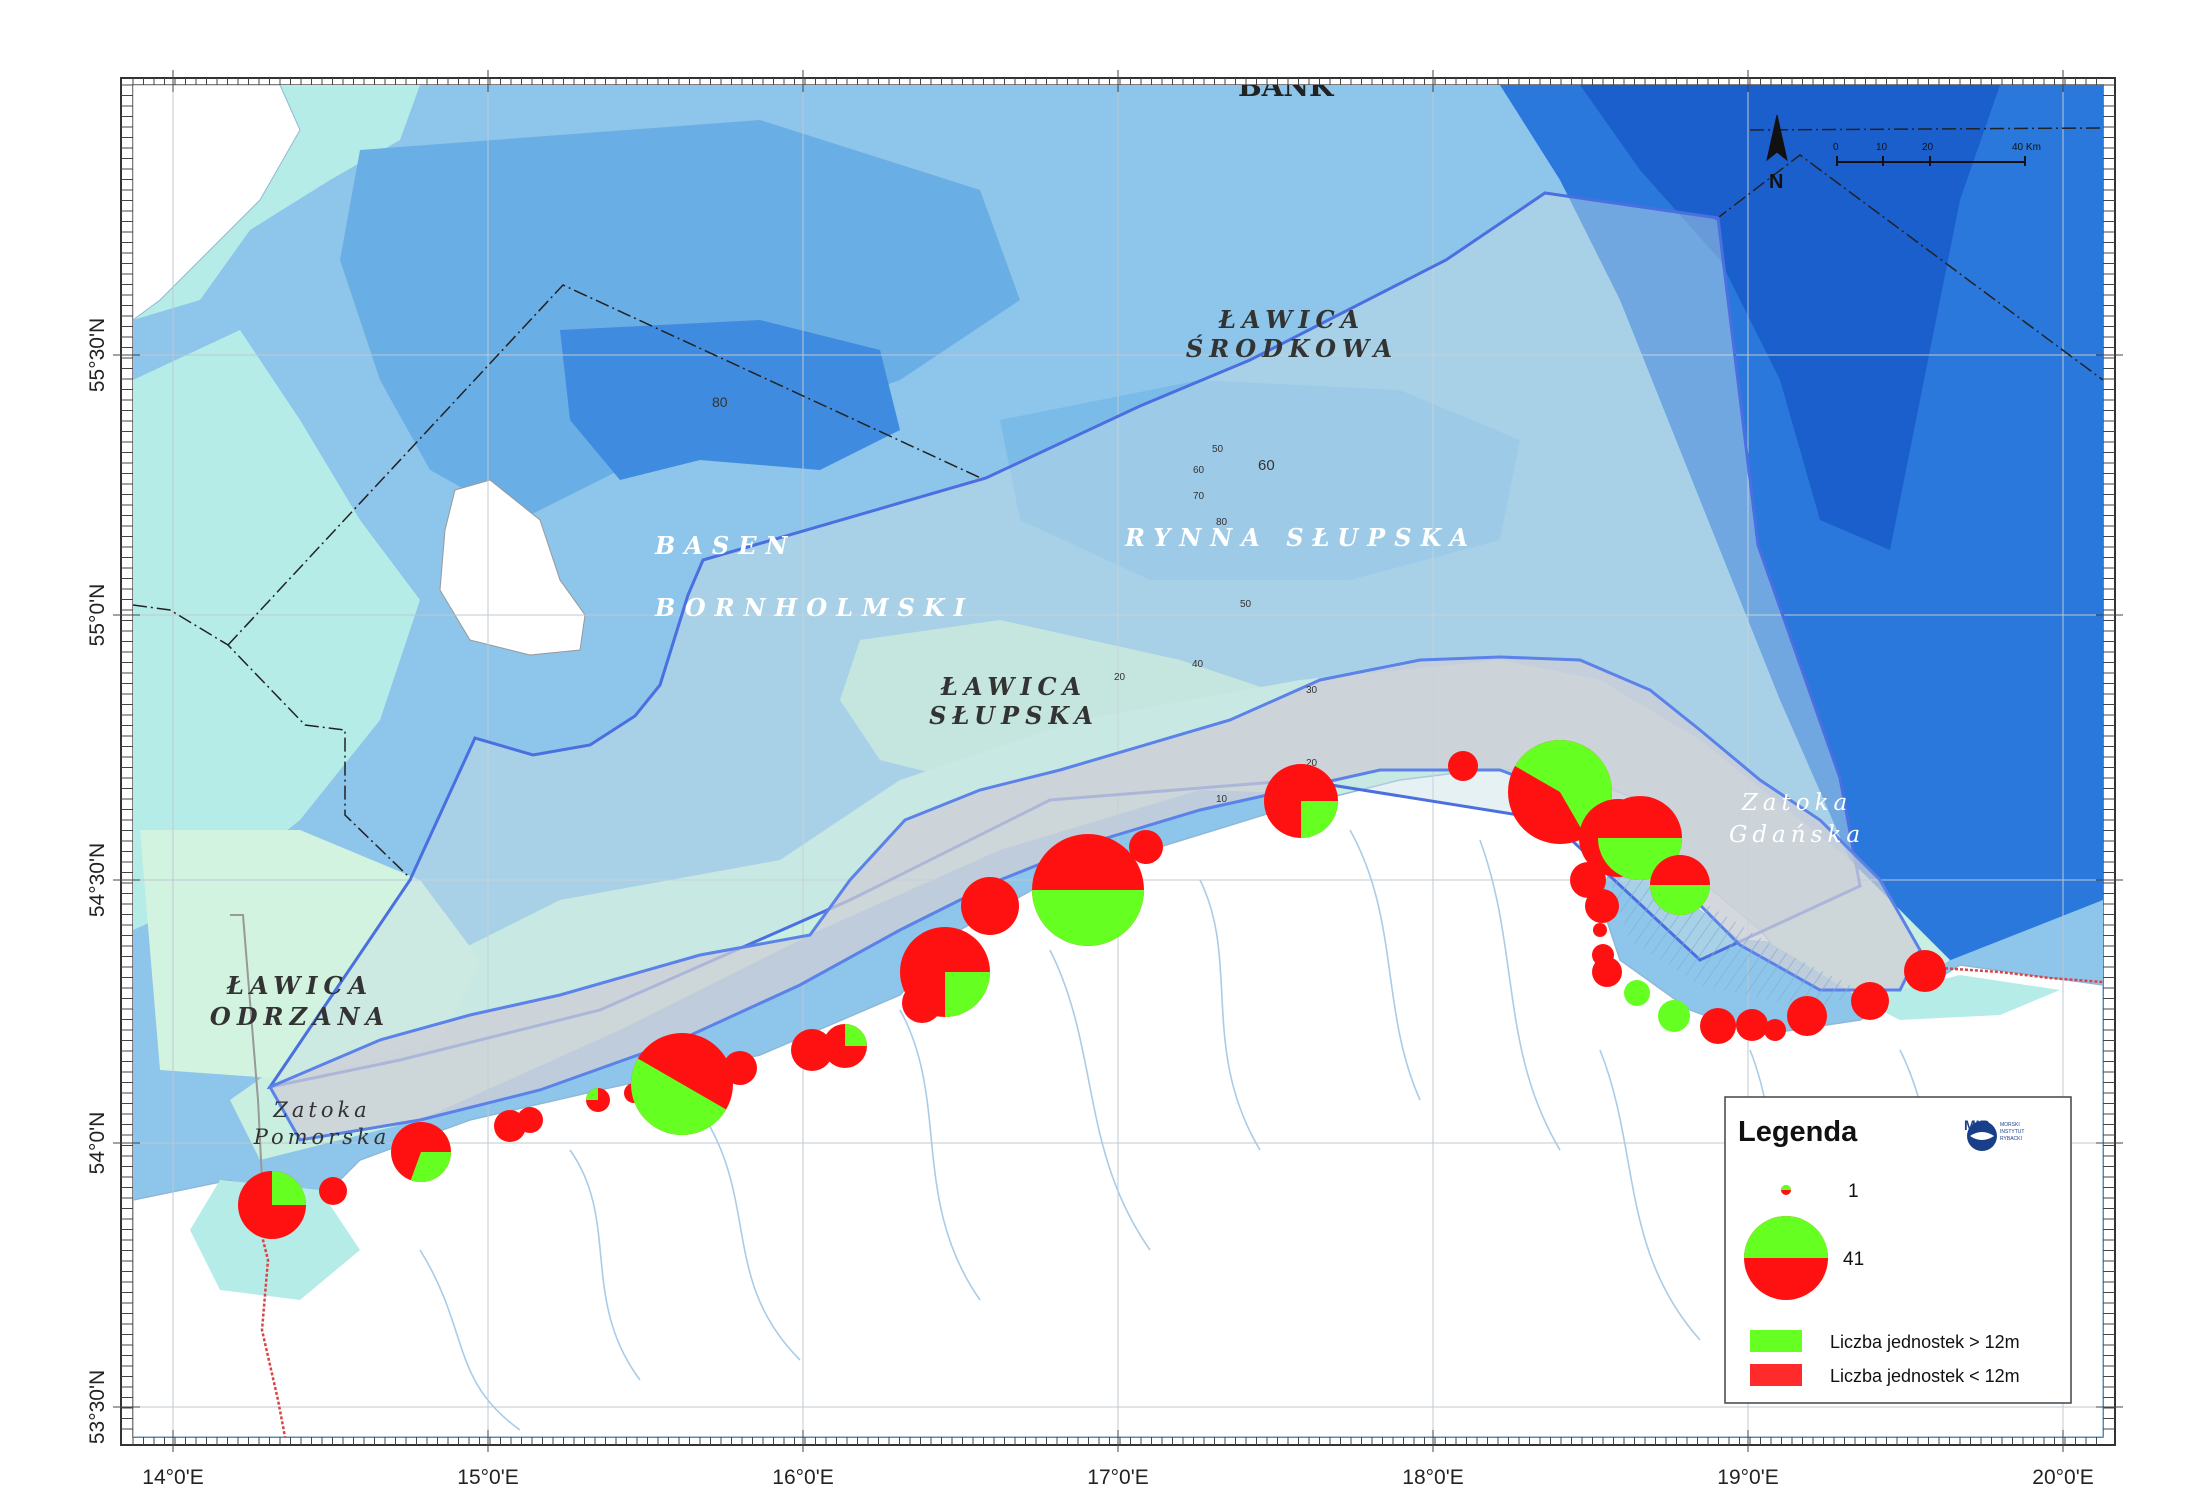 The height and width of the screenshot is (1503, 2199). I want to click on lon-label: 18°0'E, so click(1432, 1477).